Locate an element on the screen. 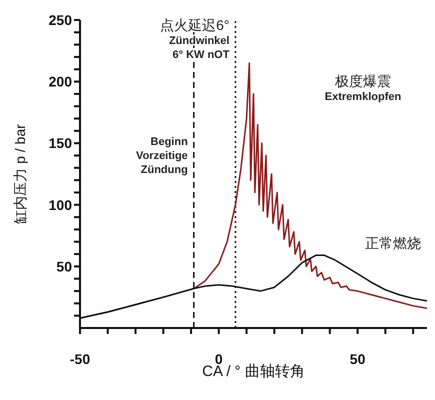  x-tick-label: -50 is located at coordinates (80, 359).